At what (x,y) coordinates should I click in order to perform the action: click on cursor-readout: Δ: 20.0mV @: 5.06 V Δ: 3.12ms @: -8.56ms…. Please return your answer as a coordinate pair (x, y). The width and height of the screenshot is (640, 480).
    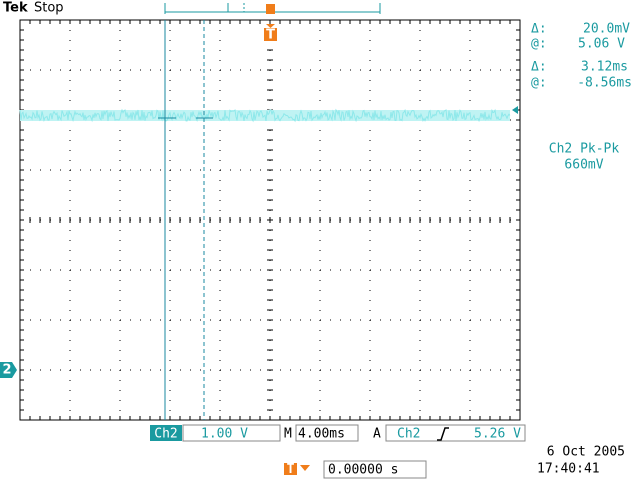
    Looking at the image, I should click on (581, 97).